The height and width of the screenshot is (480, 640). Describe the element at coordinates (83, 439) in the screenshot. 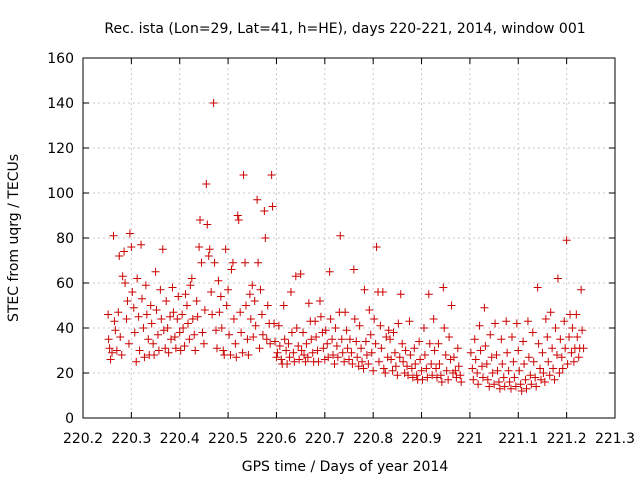

I see `x-tick-label: 220.2` at that location.